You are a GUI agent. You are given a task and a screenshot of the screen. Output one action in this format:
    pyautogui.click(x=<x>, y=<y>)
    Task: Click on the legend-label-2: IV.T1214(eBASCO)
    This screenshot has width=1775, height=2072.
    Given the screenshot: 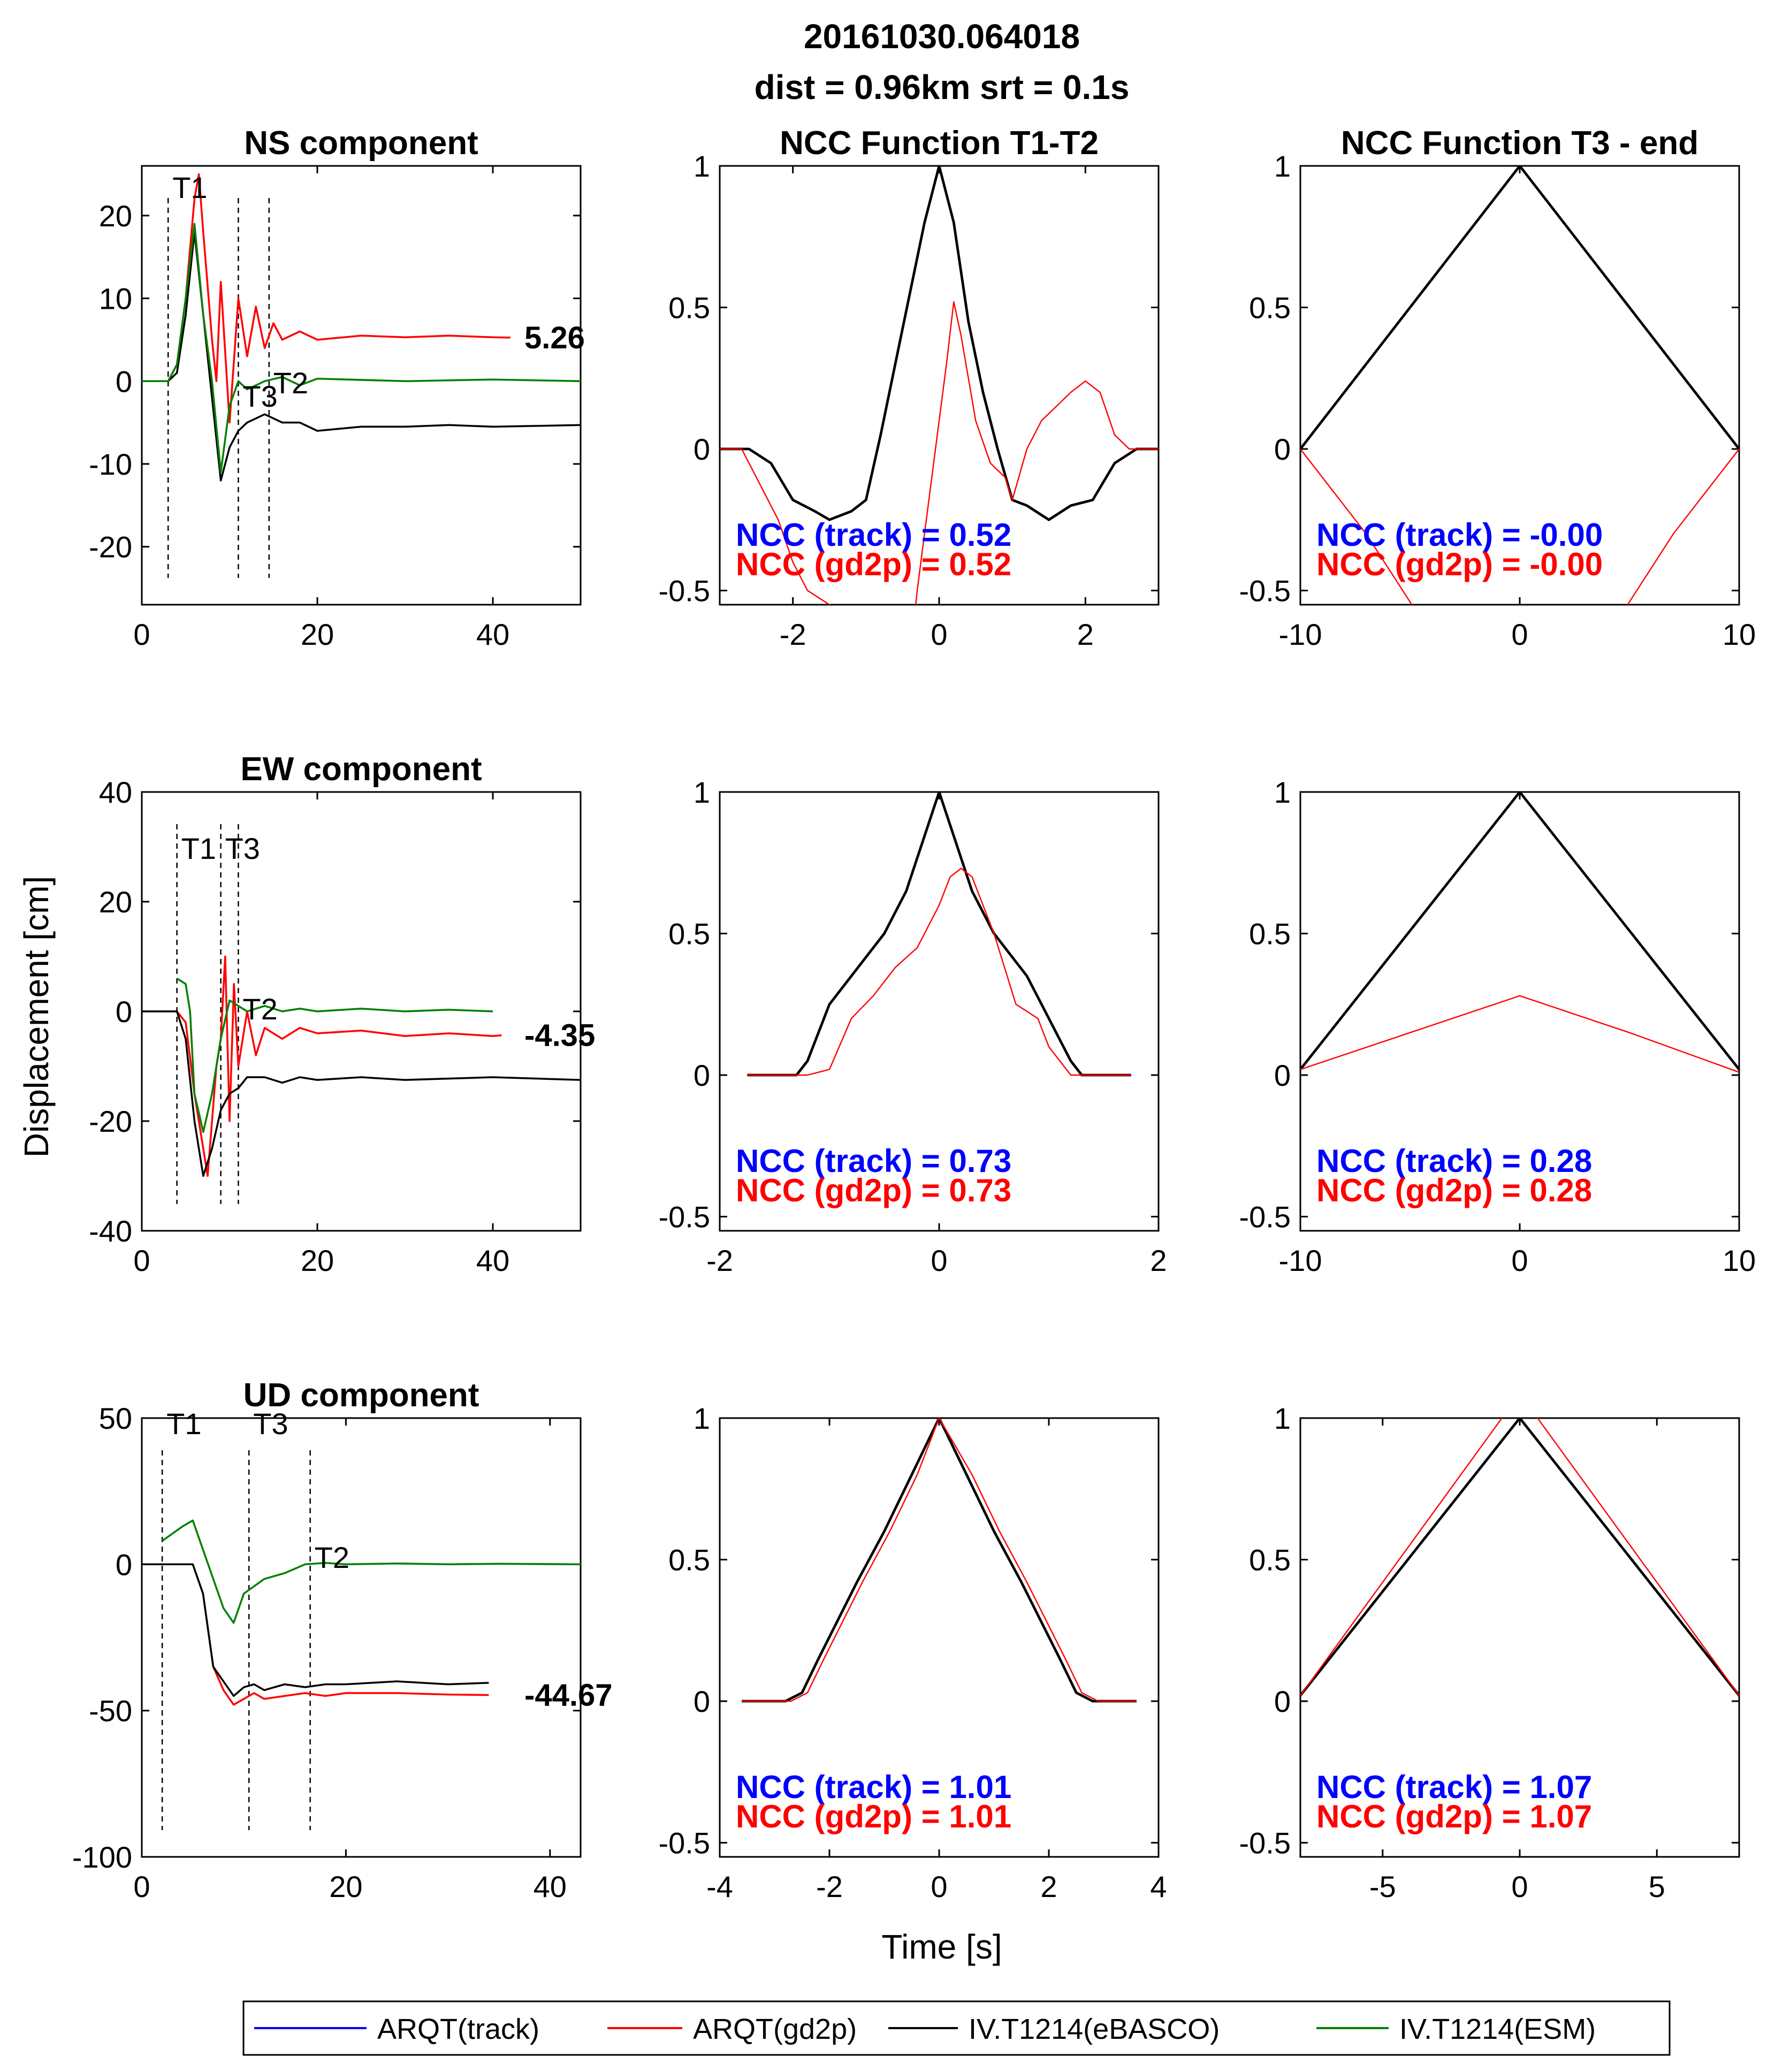 What is the action you would take?
    pyautogui.click(x=1094, y=2029)
    